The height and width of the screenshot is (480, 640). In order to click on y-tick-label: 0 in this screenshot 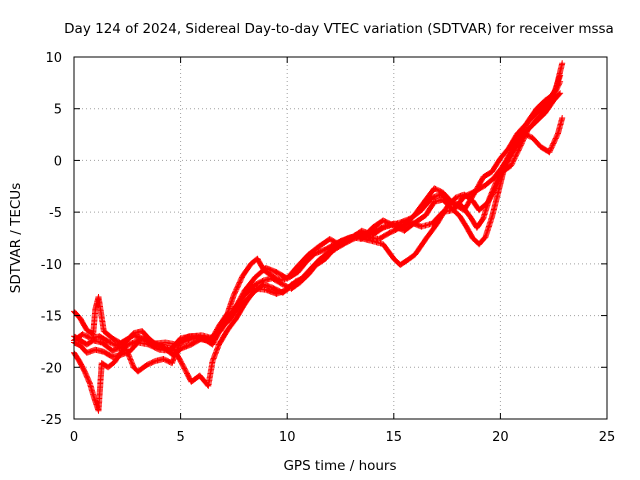, I will do `click(58, 161)`.